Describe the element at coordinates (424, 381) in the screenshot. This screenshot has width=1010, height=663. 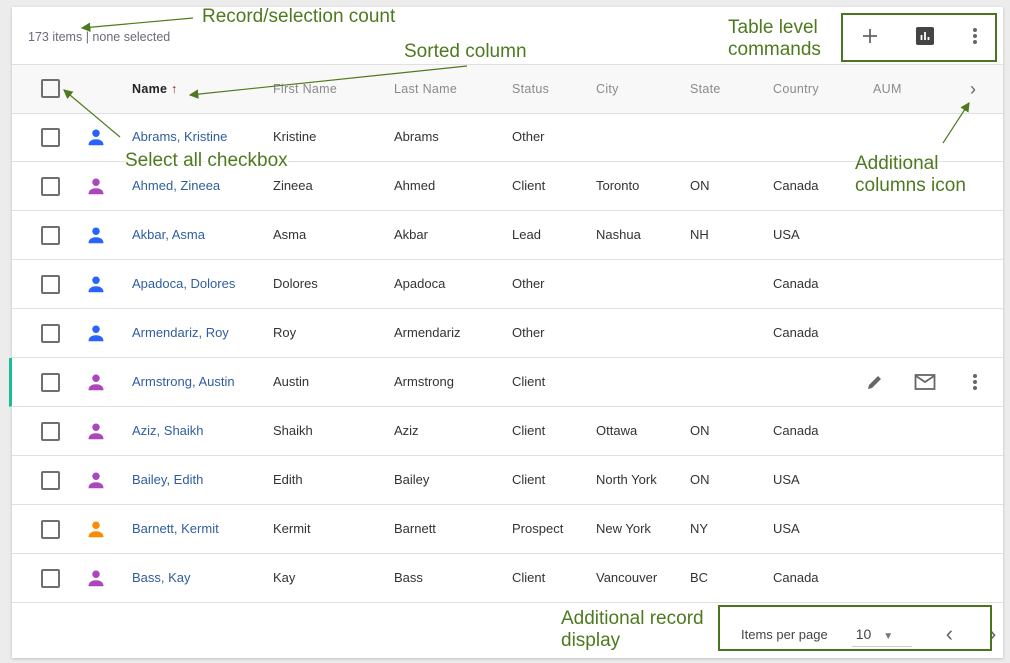
I see `last-name-cell: Armstrong` at that location.